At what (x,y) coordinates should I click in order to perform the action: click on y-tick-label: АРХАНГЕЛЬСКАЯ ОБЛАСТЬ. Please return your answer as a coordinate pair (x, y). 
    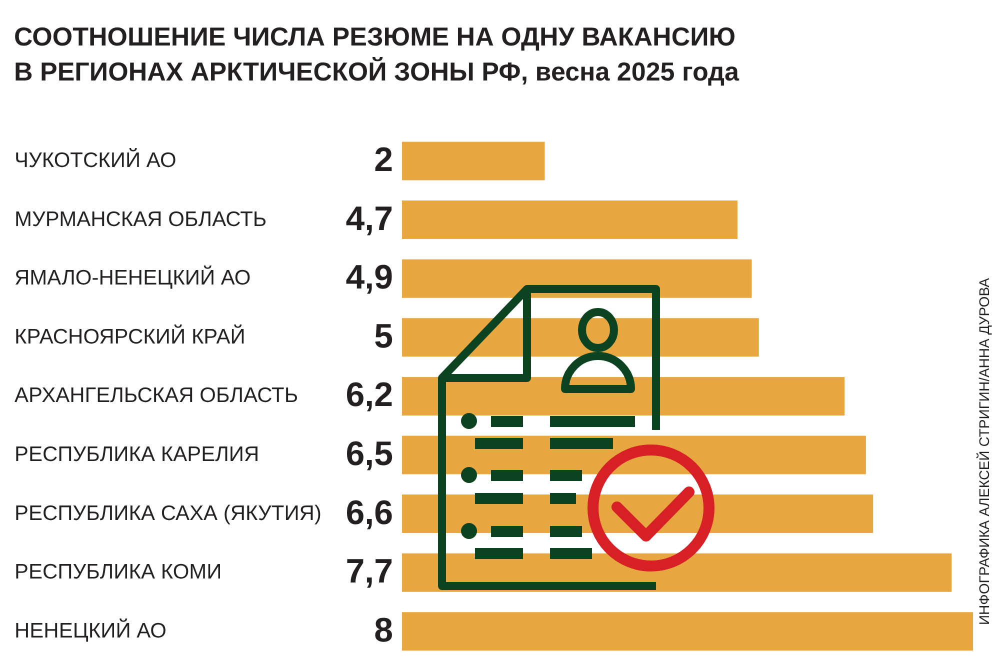
    Looking at the image, I should click on (156, 396).